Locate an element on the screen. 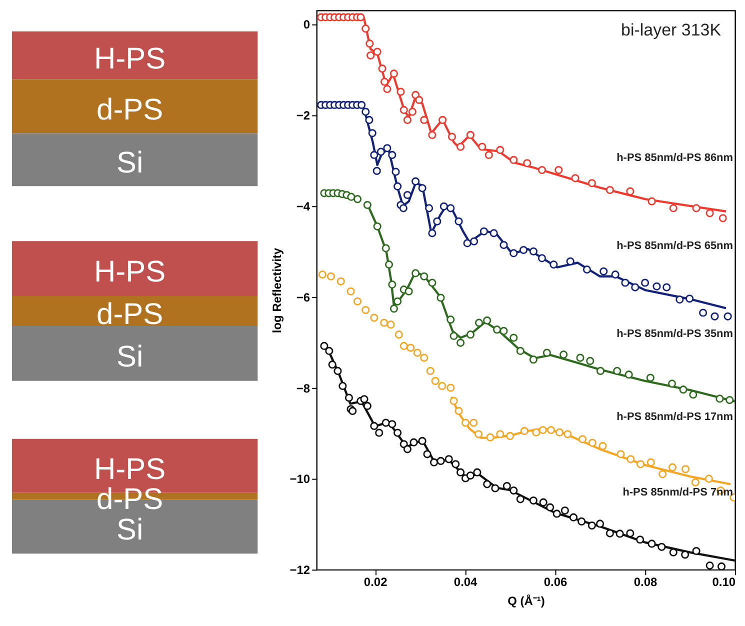 This screenshot has height=626, width=745. line-series is located at coordinates (591, 441).